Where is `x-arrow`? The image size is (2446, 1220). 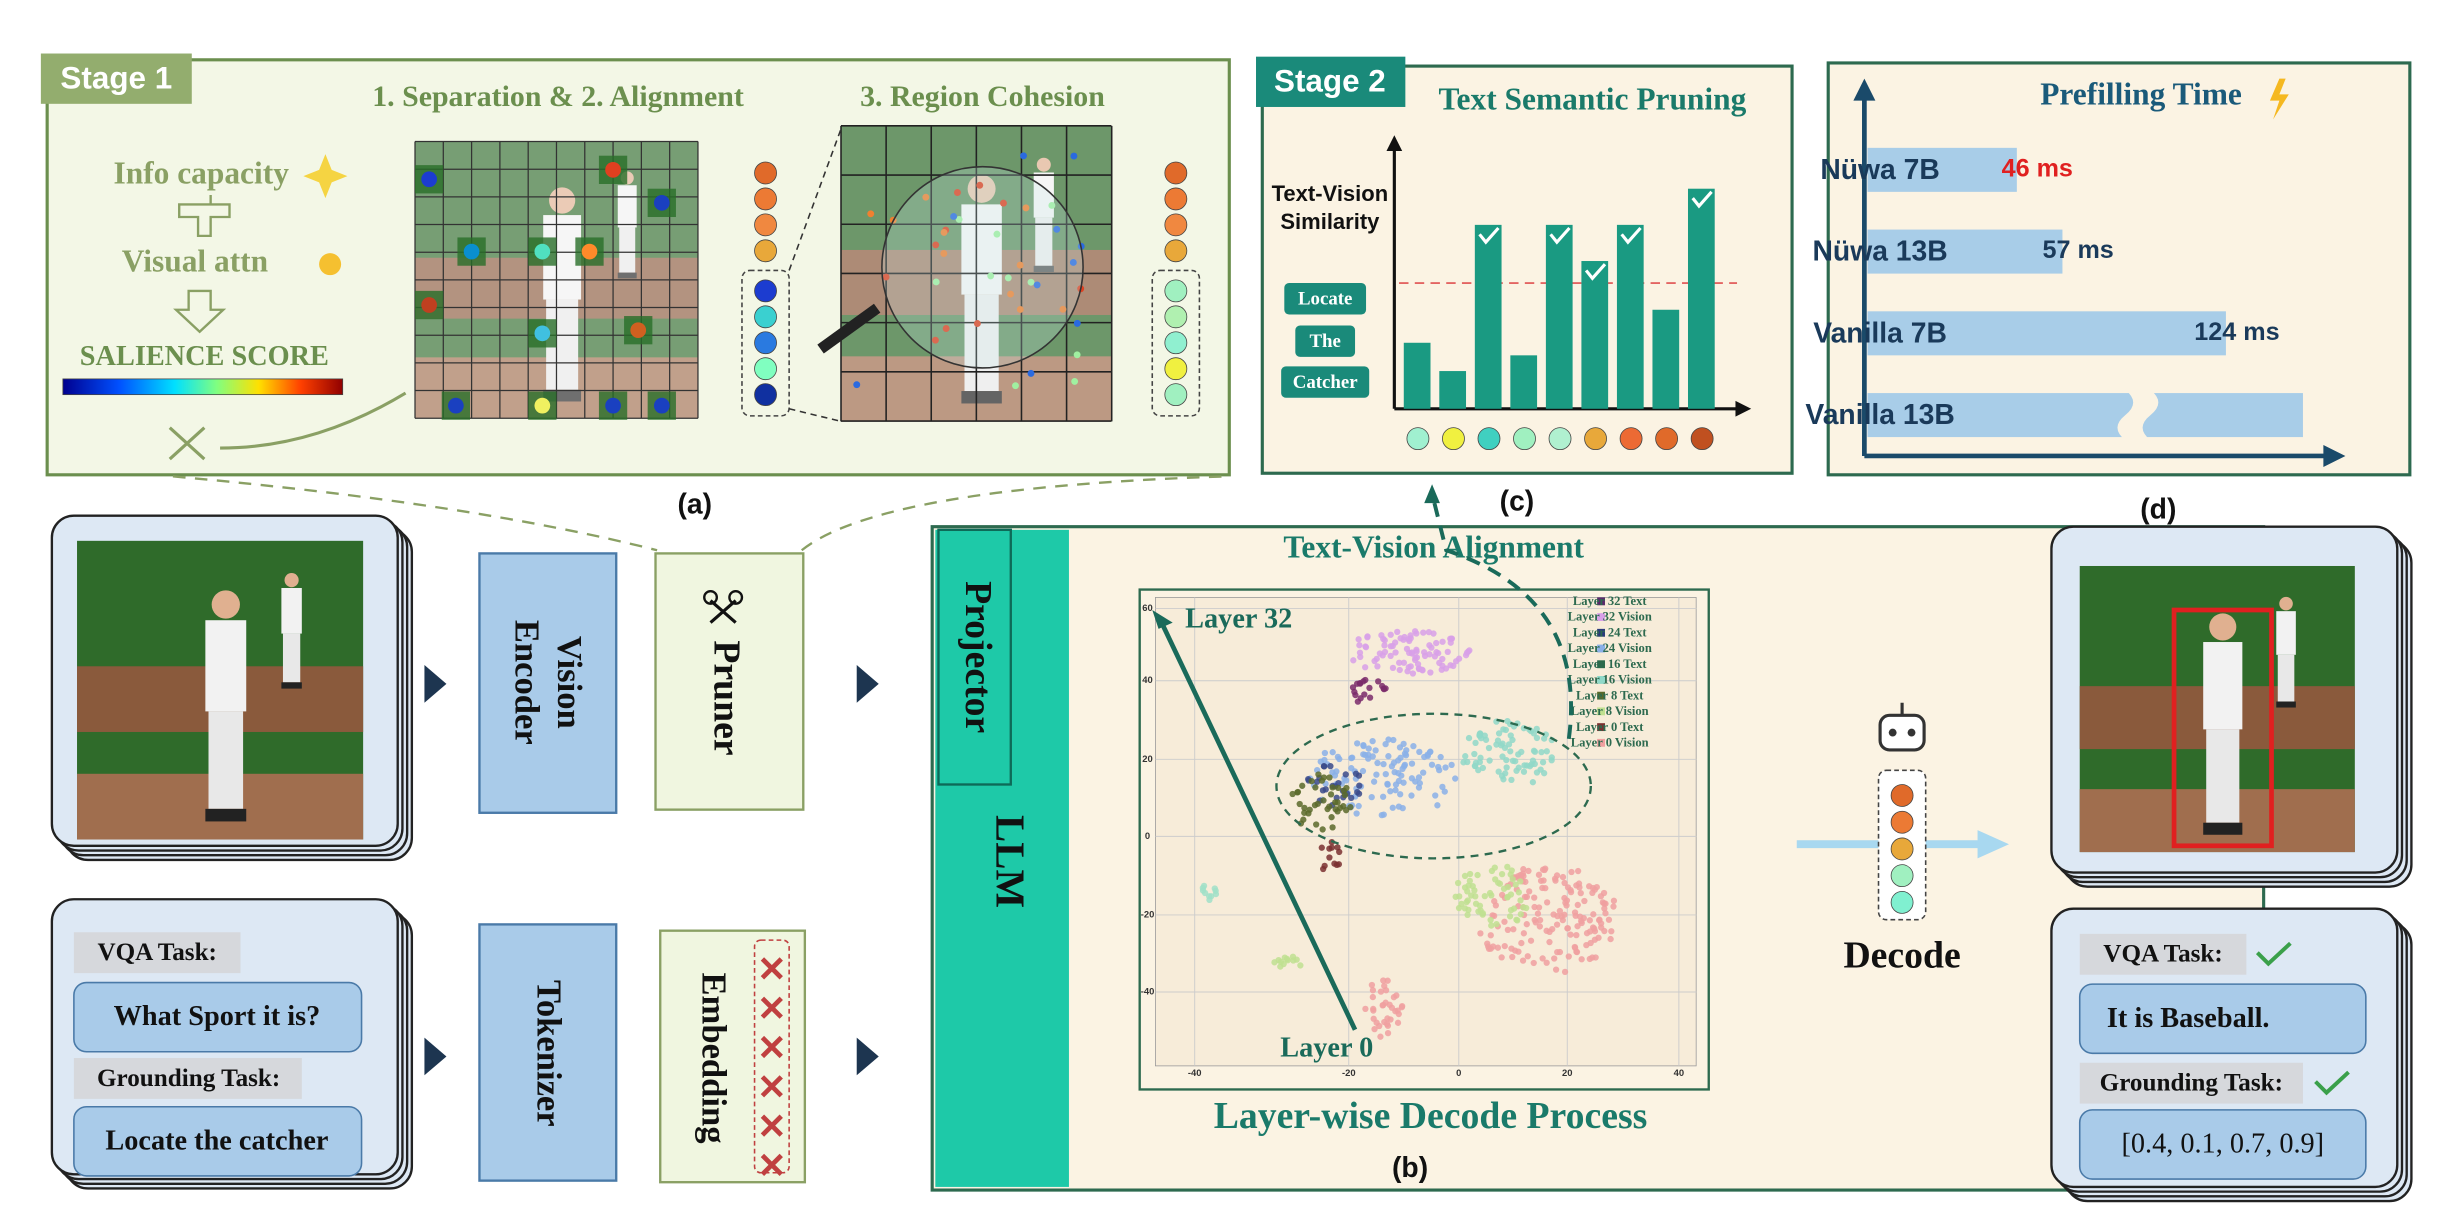 x-arrow is located at coordinates (2334, 455).